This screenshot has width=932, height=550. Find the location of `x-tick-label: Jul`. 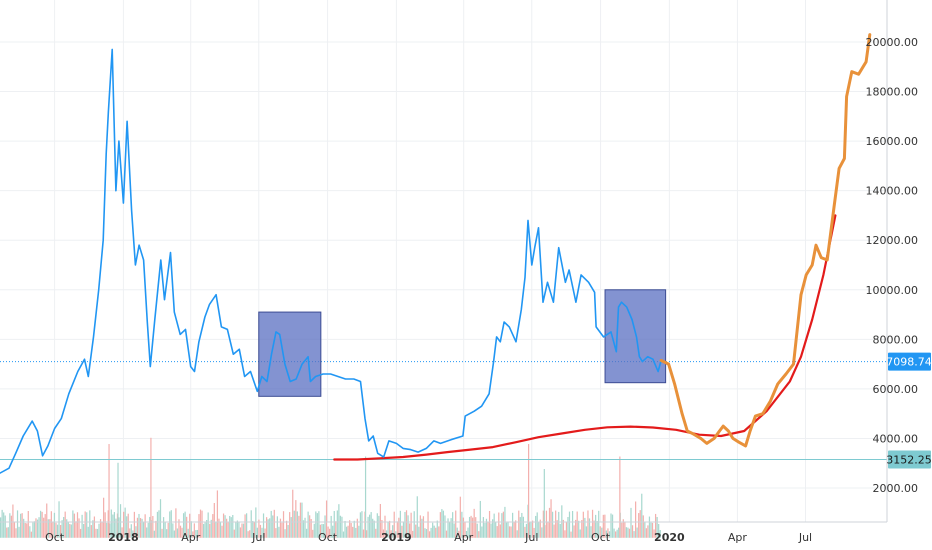

x-tick-label: Jul is located at coordinates (531, 537).